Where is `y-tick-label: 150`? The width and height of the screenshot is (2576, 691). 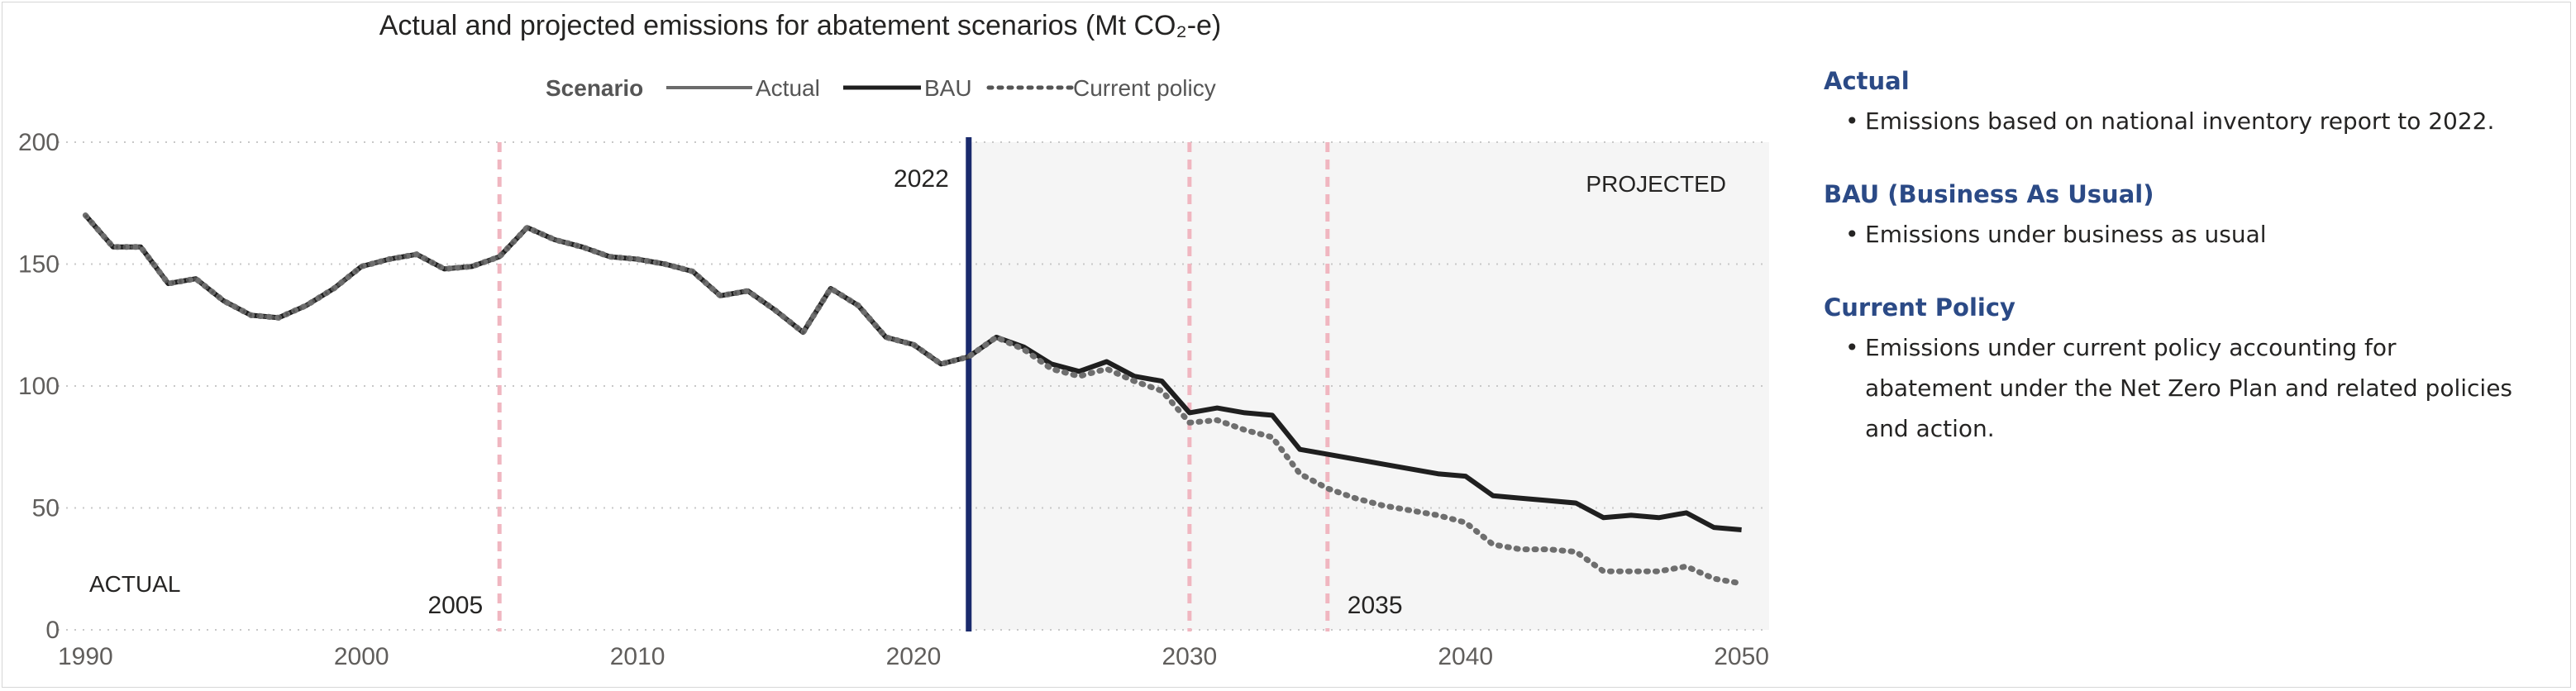
y-tick-label: 150 is located at coordinates (39, 265).